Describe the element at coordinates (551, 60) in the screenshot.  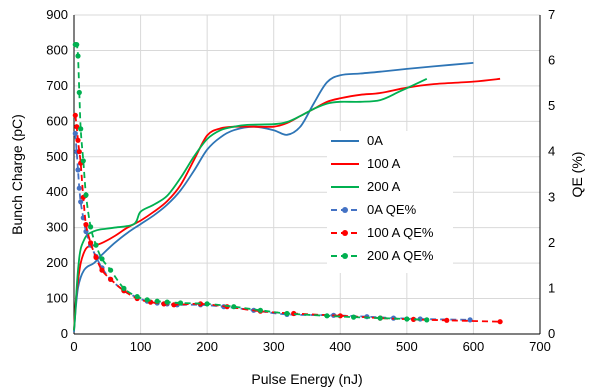
I see `y2-tick-label: 6` at that location.